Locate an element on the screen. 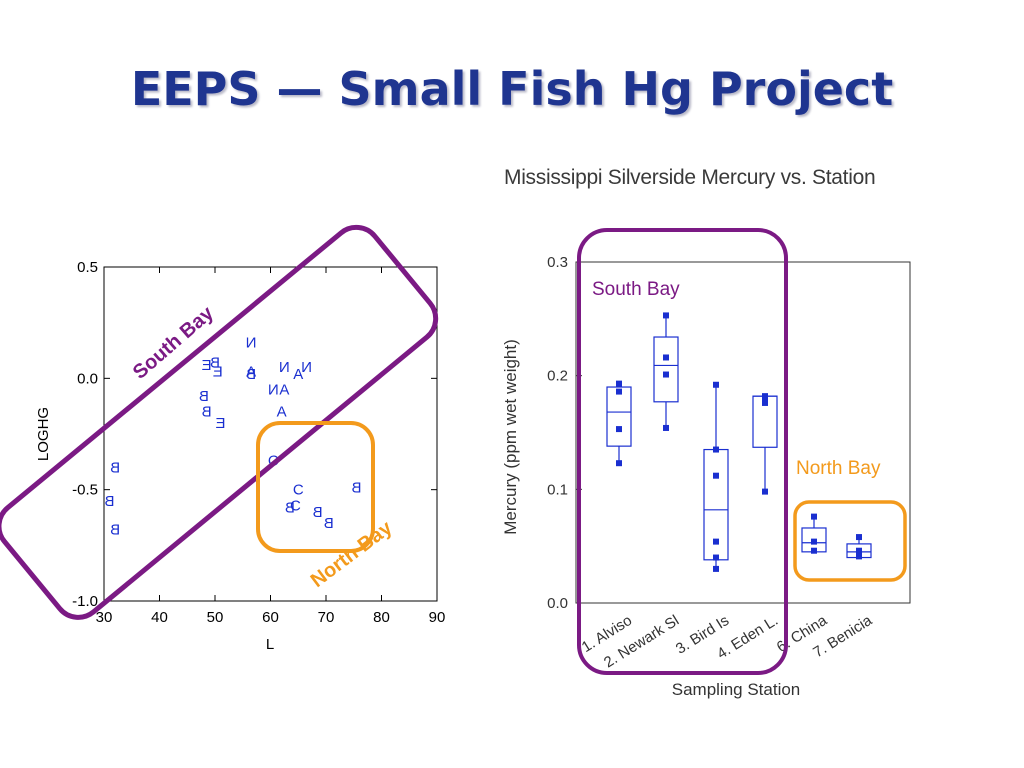 The height and width of the screenshot is (768, 1024). boxplot-north-bay-outline is located at coordinates (850, 541).